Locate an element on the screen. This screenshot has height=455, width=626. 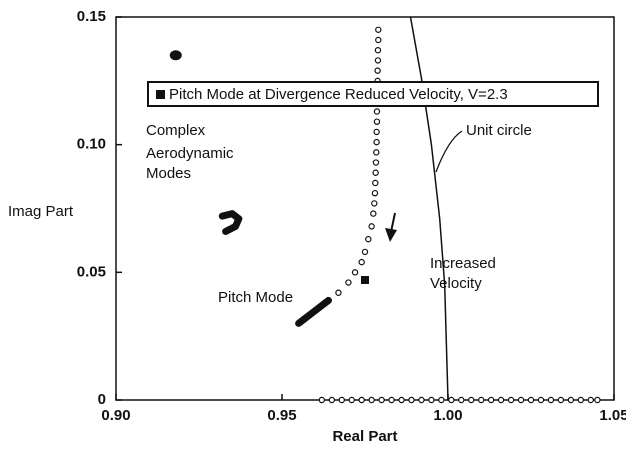
y-tick-label: 0.05 is located at coordinates (91, 271).